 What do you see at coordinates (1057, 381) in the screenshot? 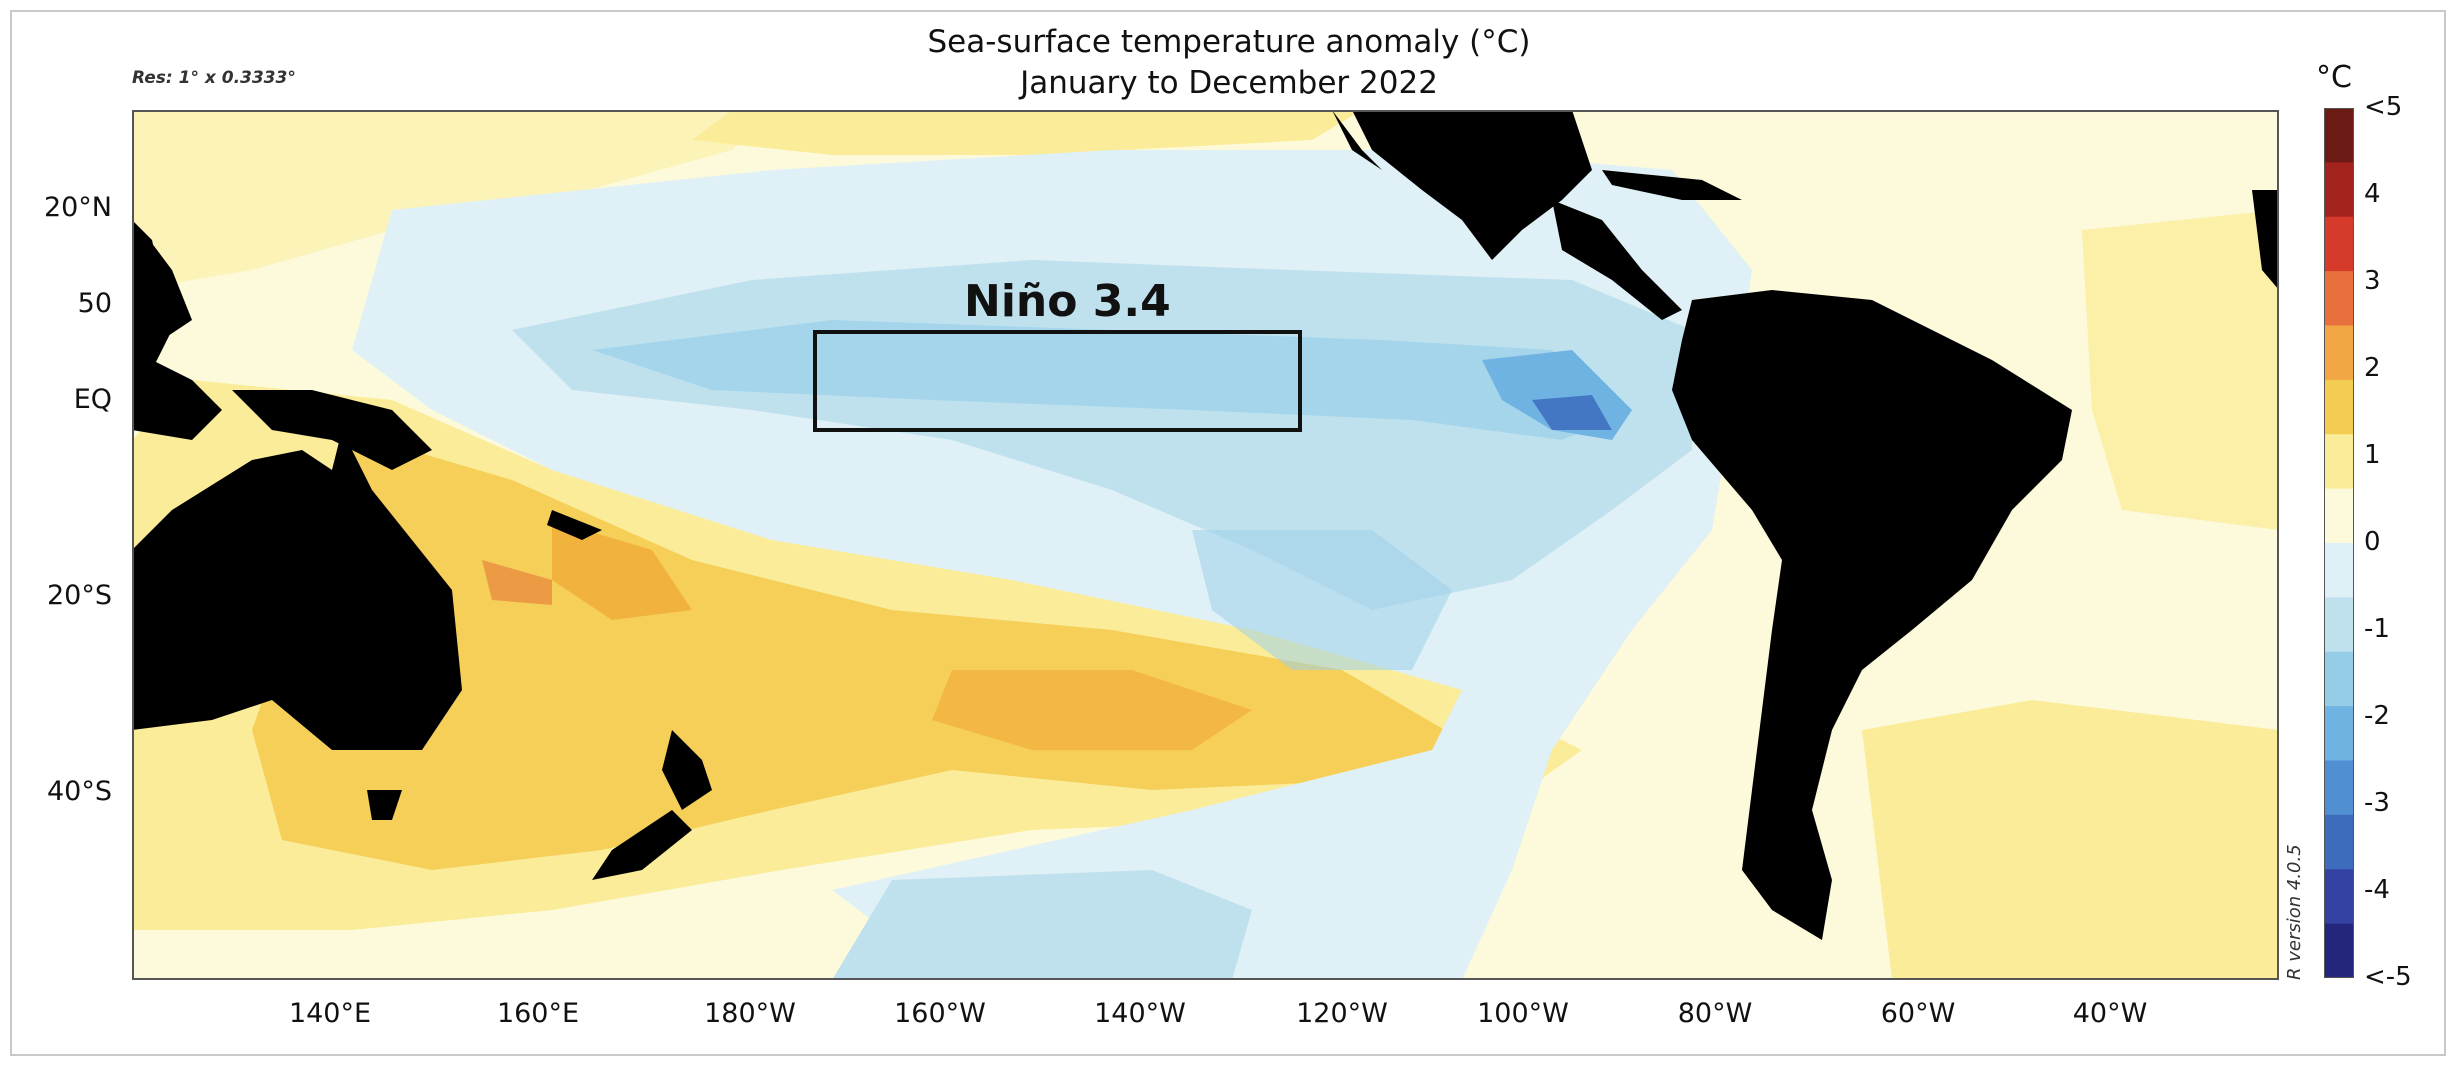
I see `nino34-box` at bounding box center [1057, 381].